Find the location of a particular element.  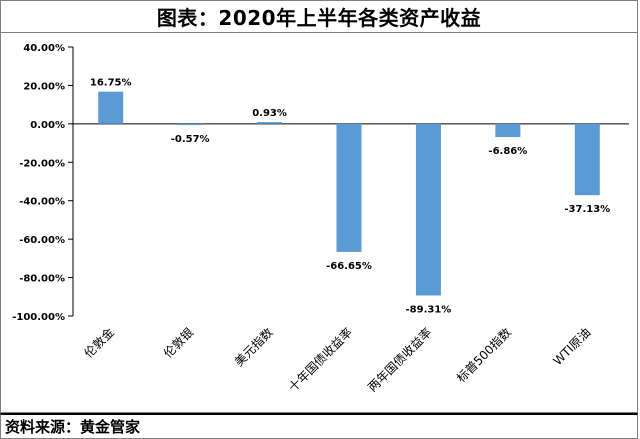

category-label: 伦敦金 is located at coordinates (99, 343).